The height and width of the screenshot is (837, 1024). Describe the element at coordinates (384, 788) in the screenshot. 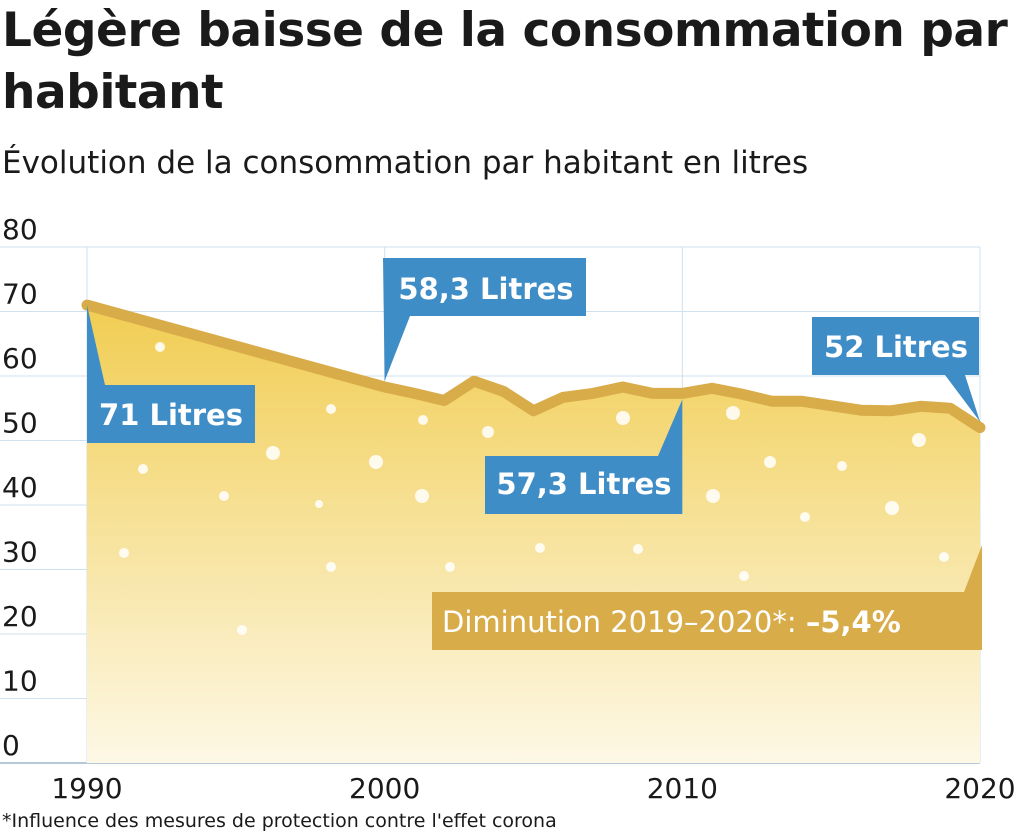

I see `x-tick-label: 2000` at that location.